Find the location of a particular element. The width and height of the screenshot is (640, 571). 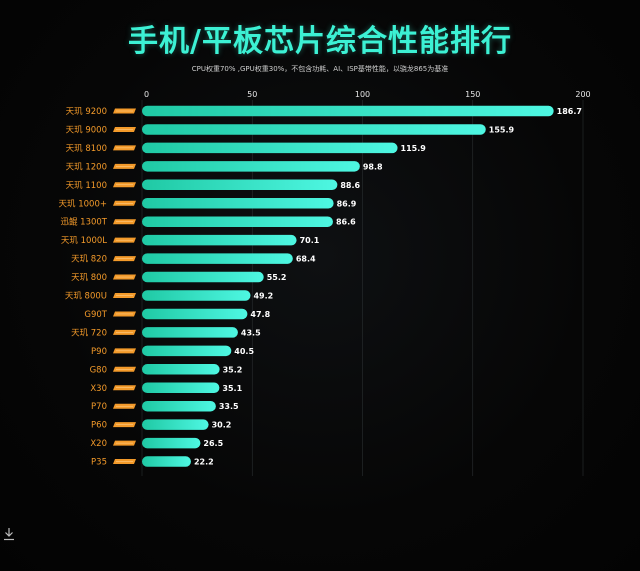

value-label: 47.8 is located at coordinates (260, 314).